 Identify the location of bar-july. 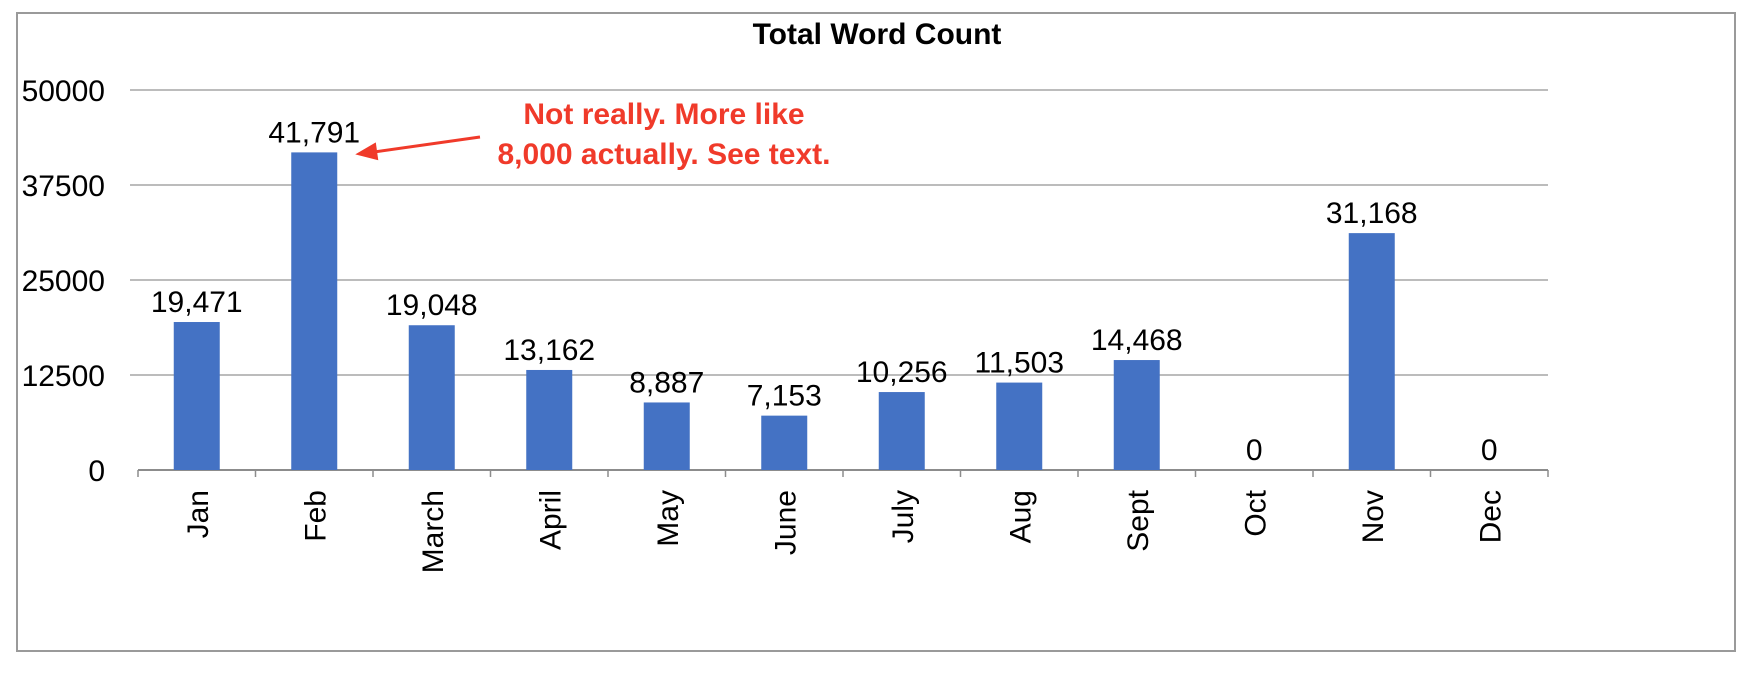
(901, 431).